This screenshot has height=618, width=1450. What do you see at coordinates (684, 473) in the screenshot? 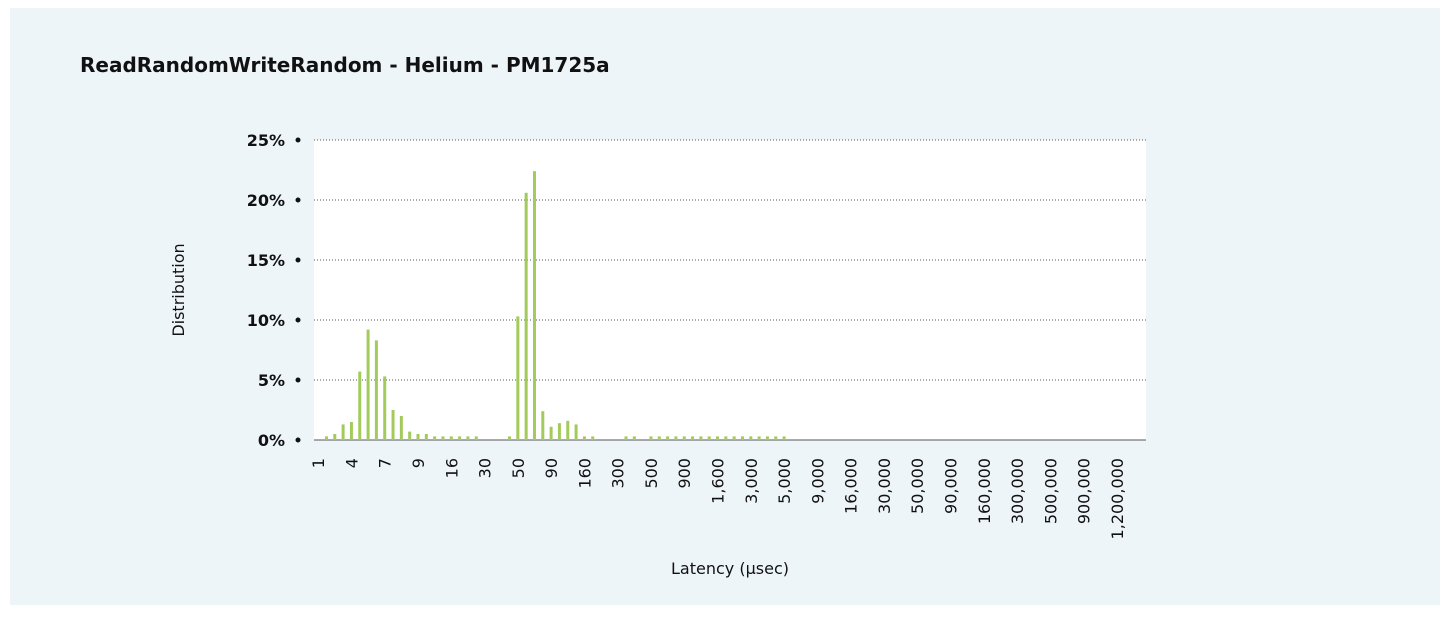
I see `x-tick-label: 900` at bounding box center [684, 473].